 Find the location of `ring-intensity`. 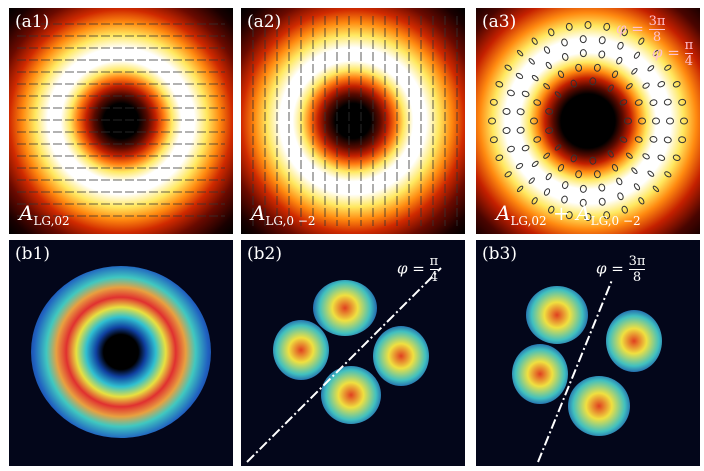

ring-intensity is located at coordinates (121, 352).